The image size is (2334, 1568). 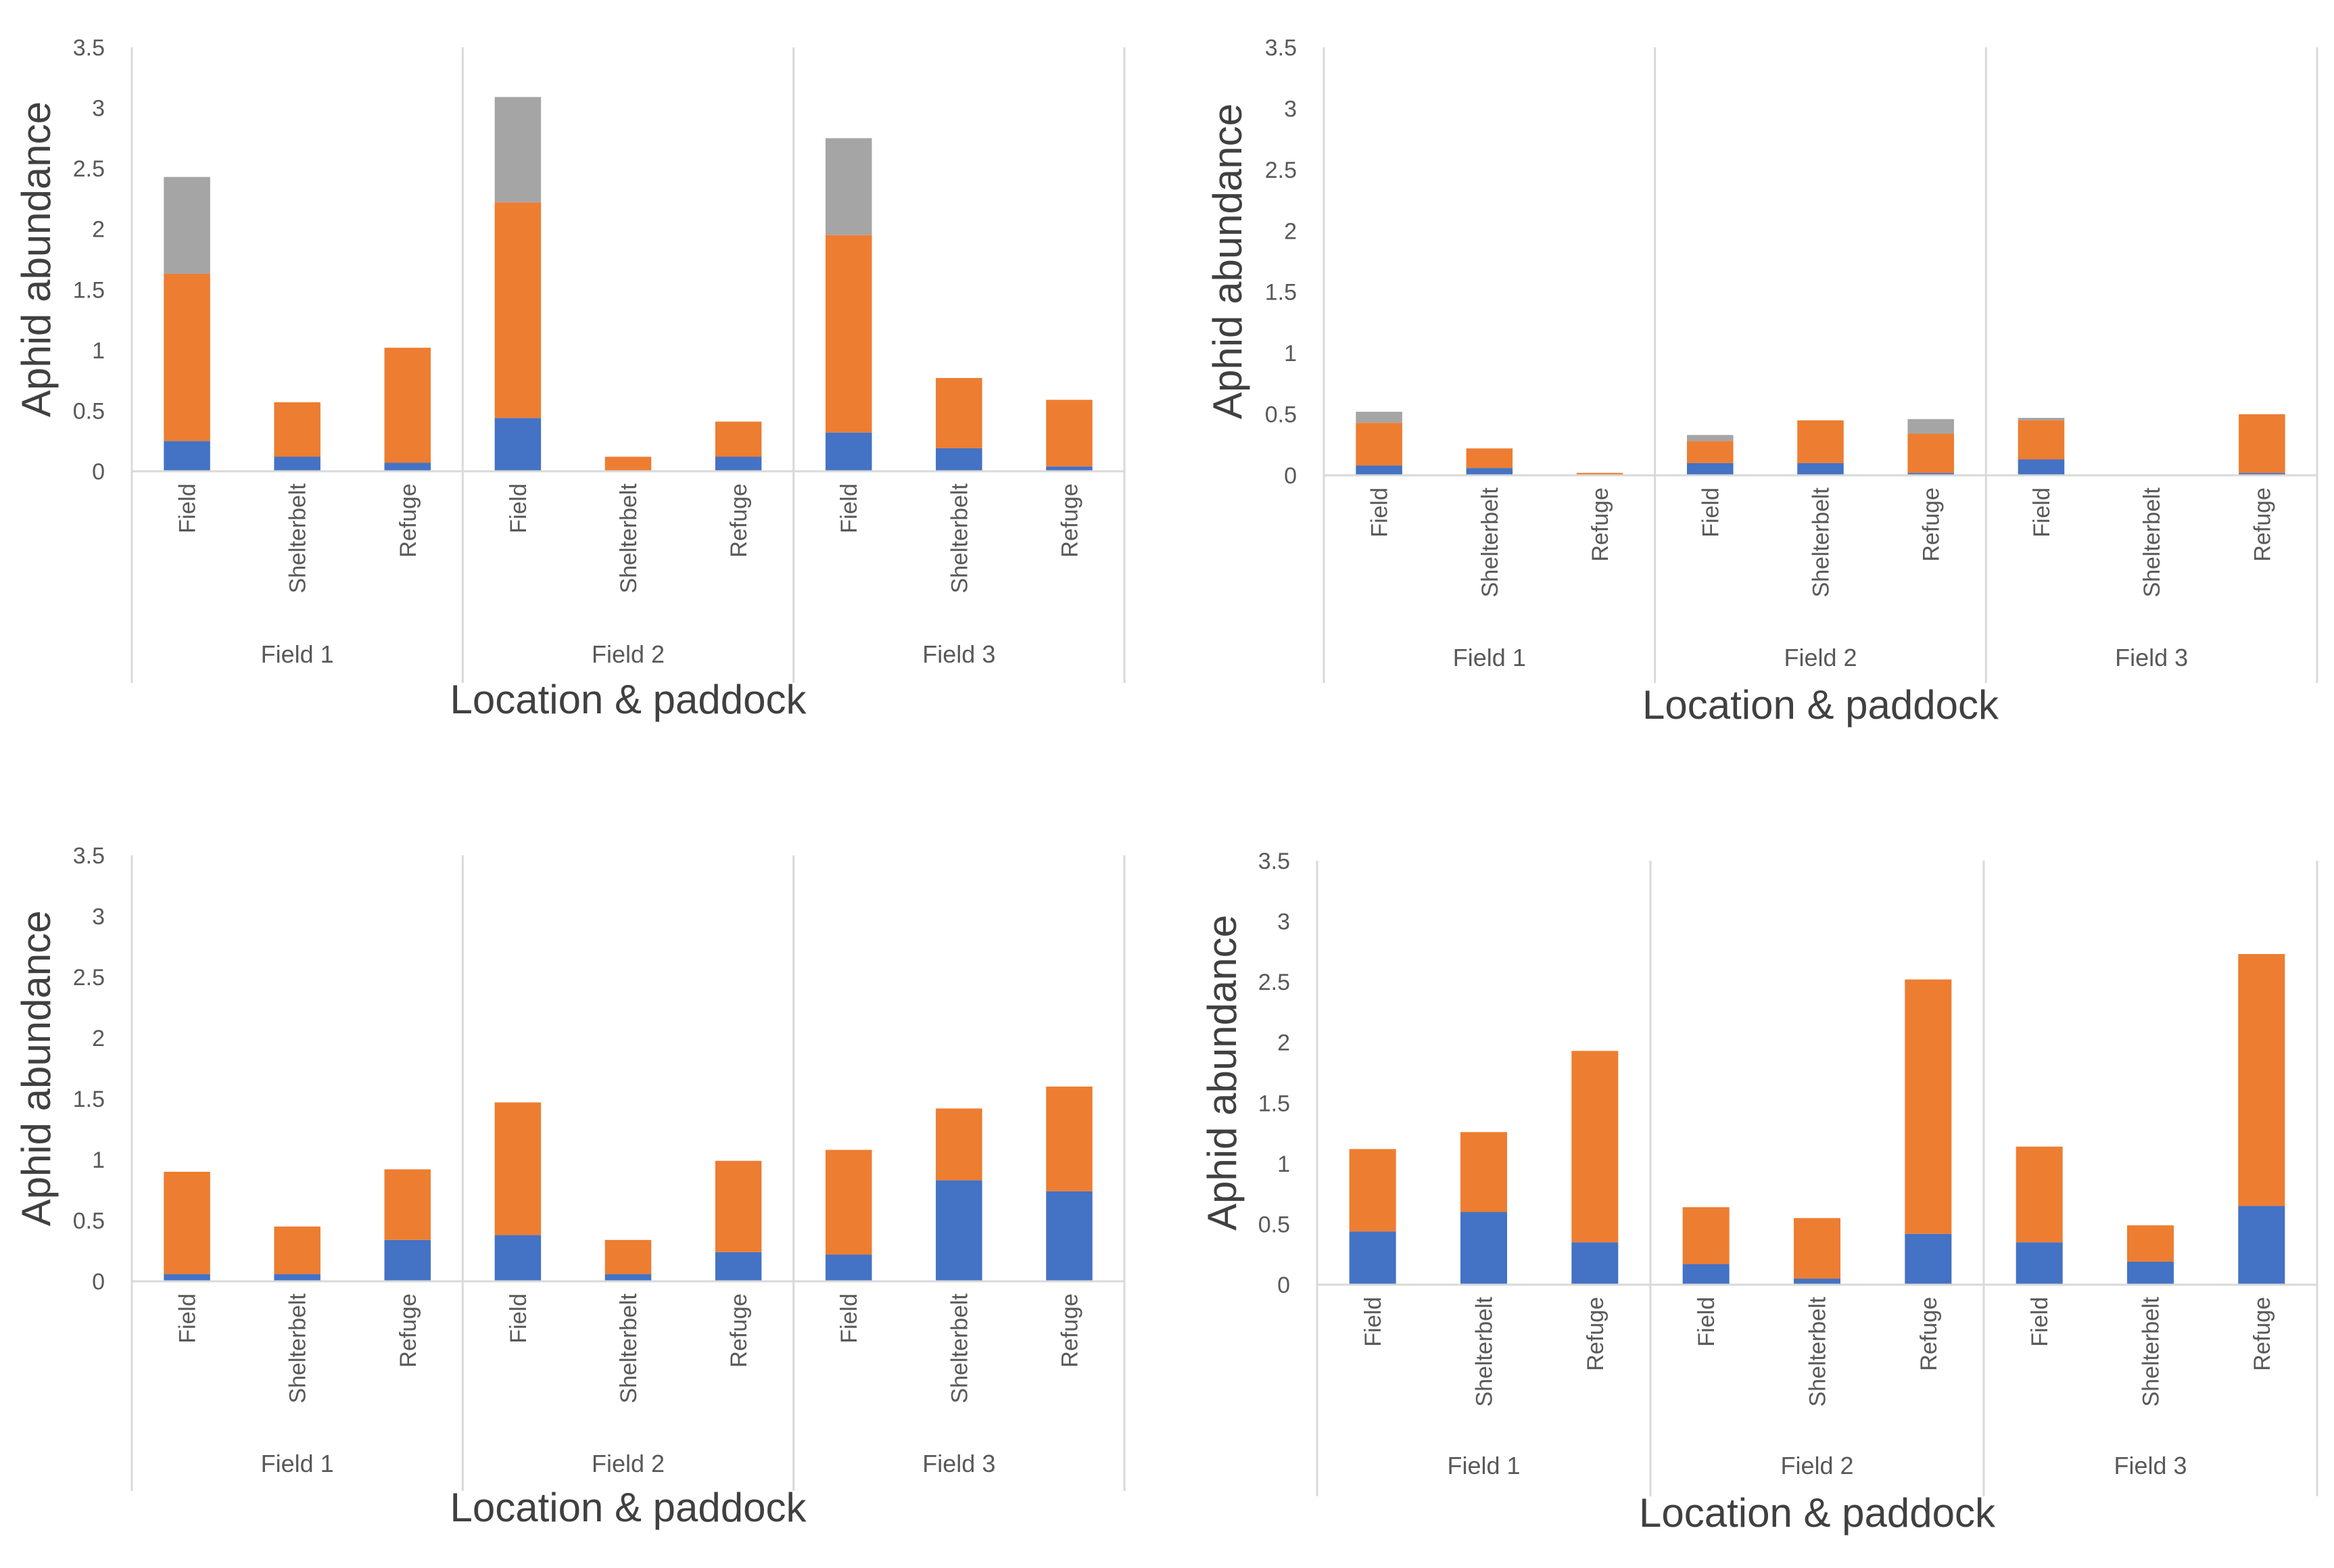 I want to click on group-label: Field 1, so click(x=298, y=654).